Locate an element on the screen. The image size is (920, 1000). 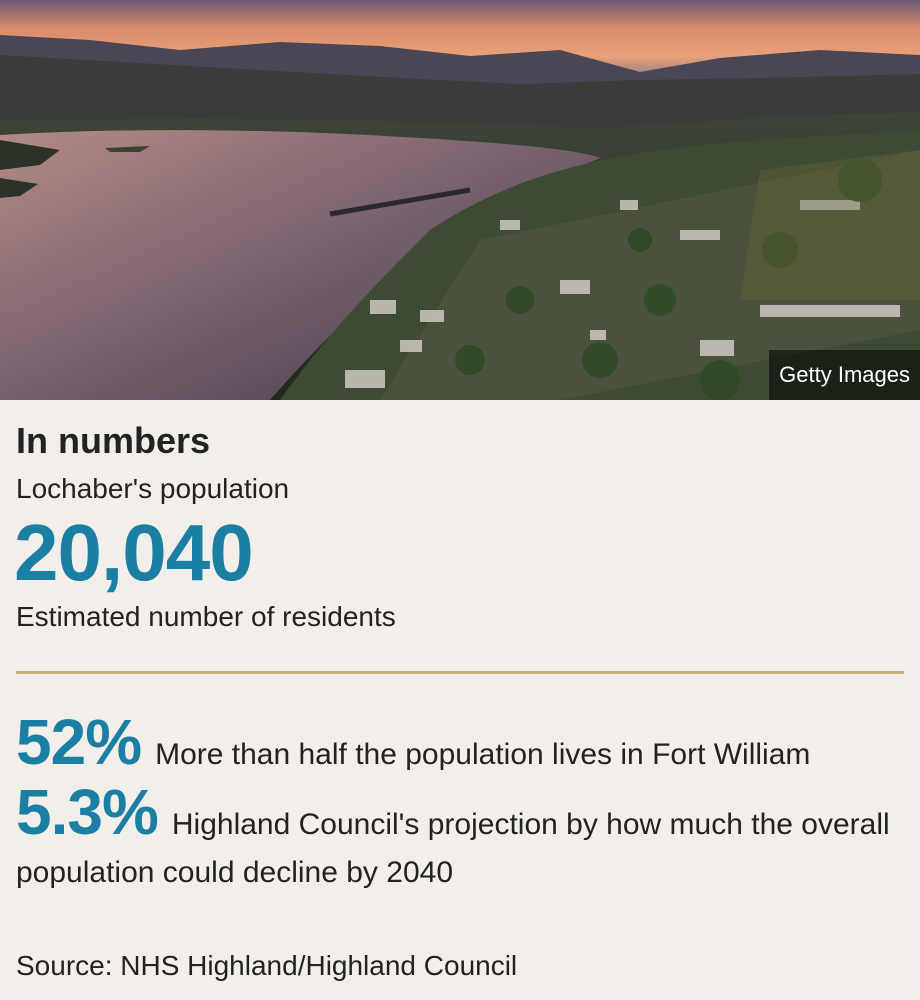
infobox-heading: In numbers is located at coordinates (113, 440).